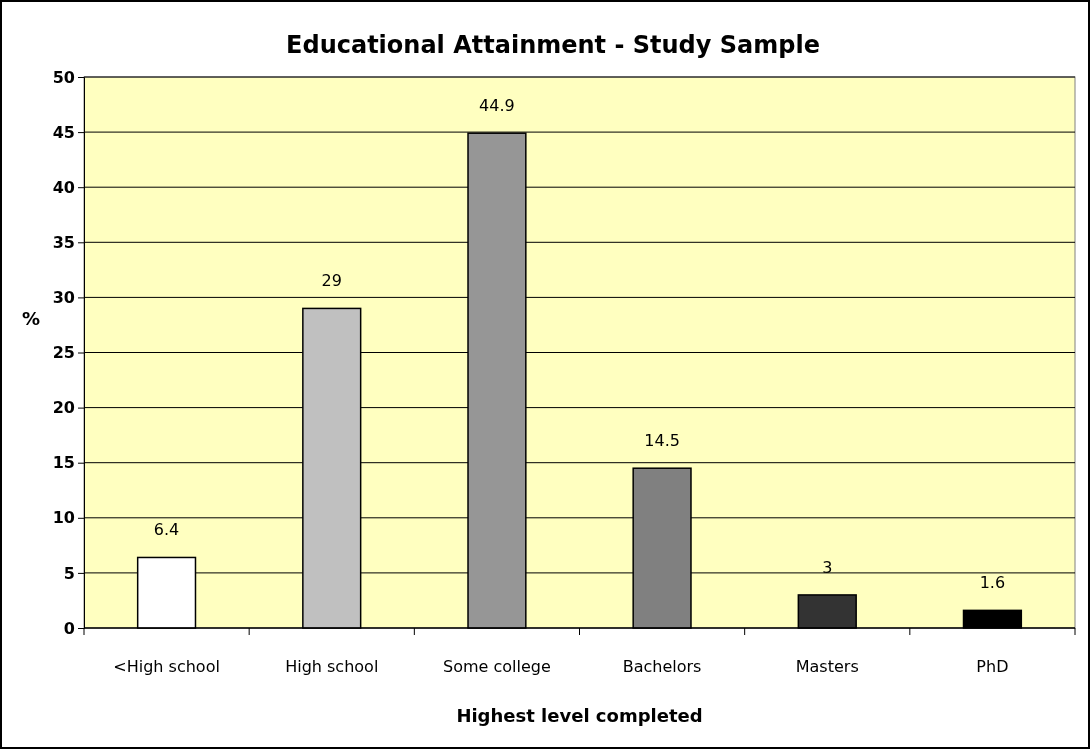 This screenshot has width=1090, height=749. Describe the element at coordinates (332, 666) in the screenshot. I see `x-tick-label: High school` at that location.